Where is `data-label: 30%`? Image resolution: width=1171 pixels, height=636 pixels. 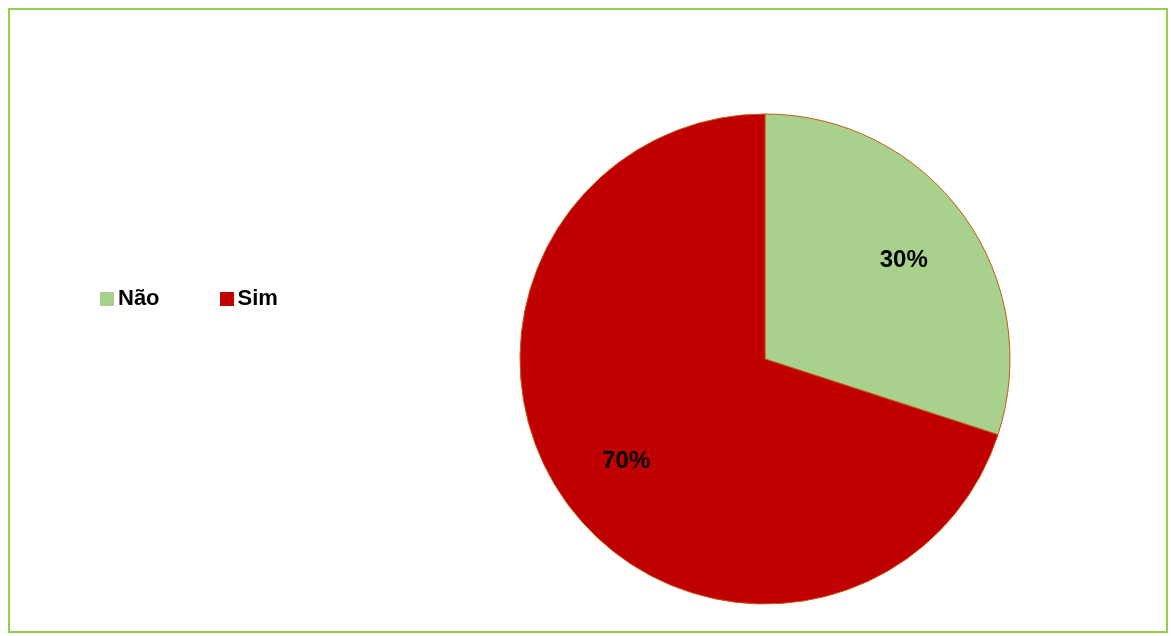 data-label: 30% is located at coordinates (903, 258).